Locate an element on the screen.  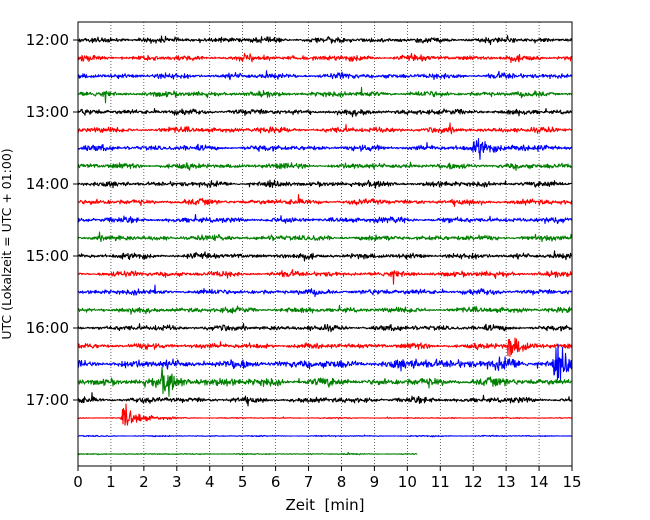
y-tick-label: 15:00 is located at coordinates (47, 256).